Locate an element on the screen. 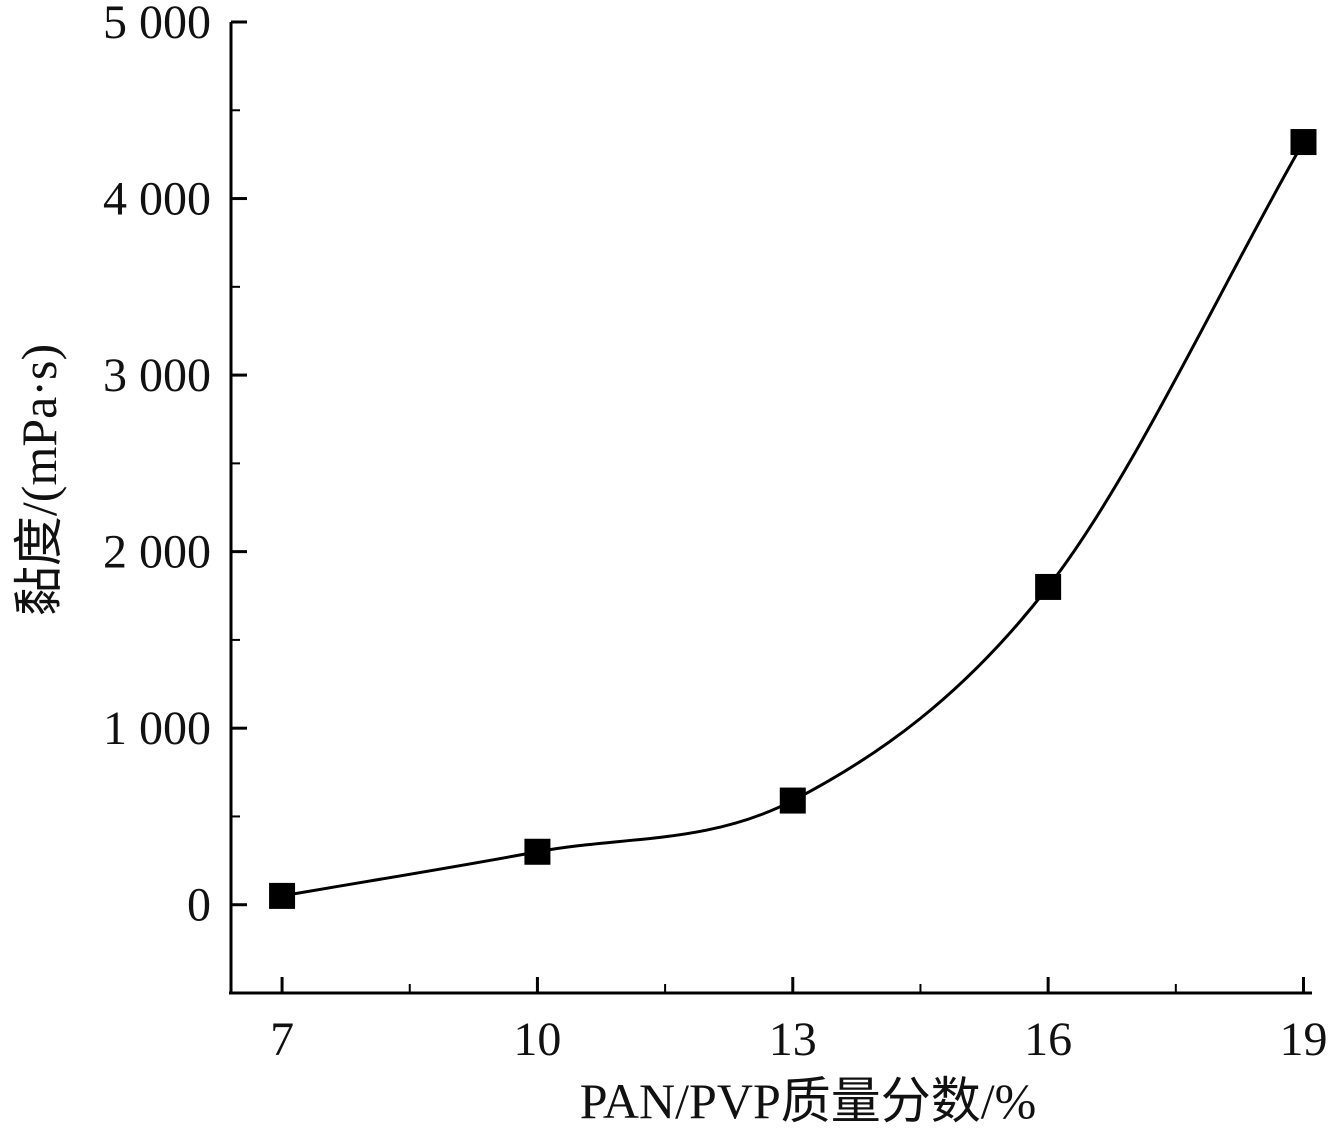 This screenshot has width=1336, height=1135. y-tick-label: 0 is located at coordinates (199, 905).